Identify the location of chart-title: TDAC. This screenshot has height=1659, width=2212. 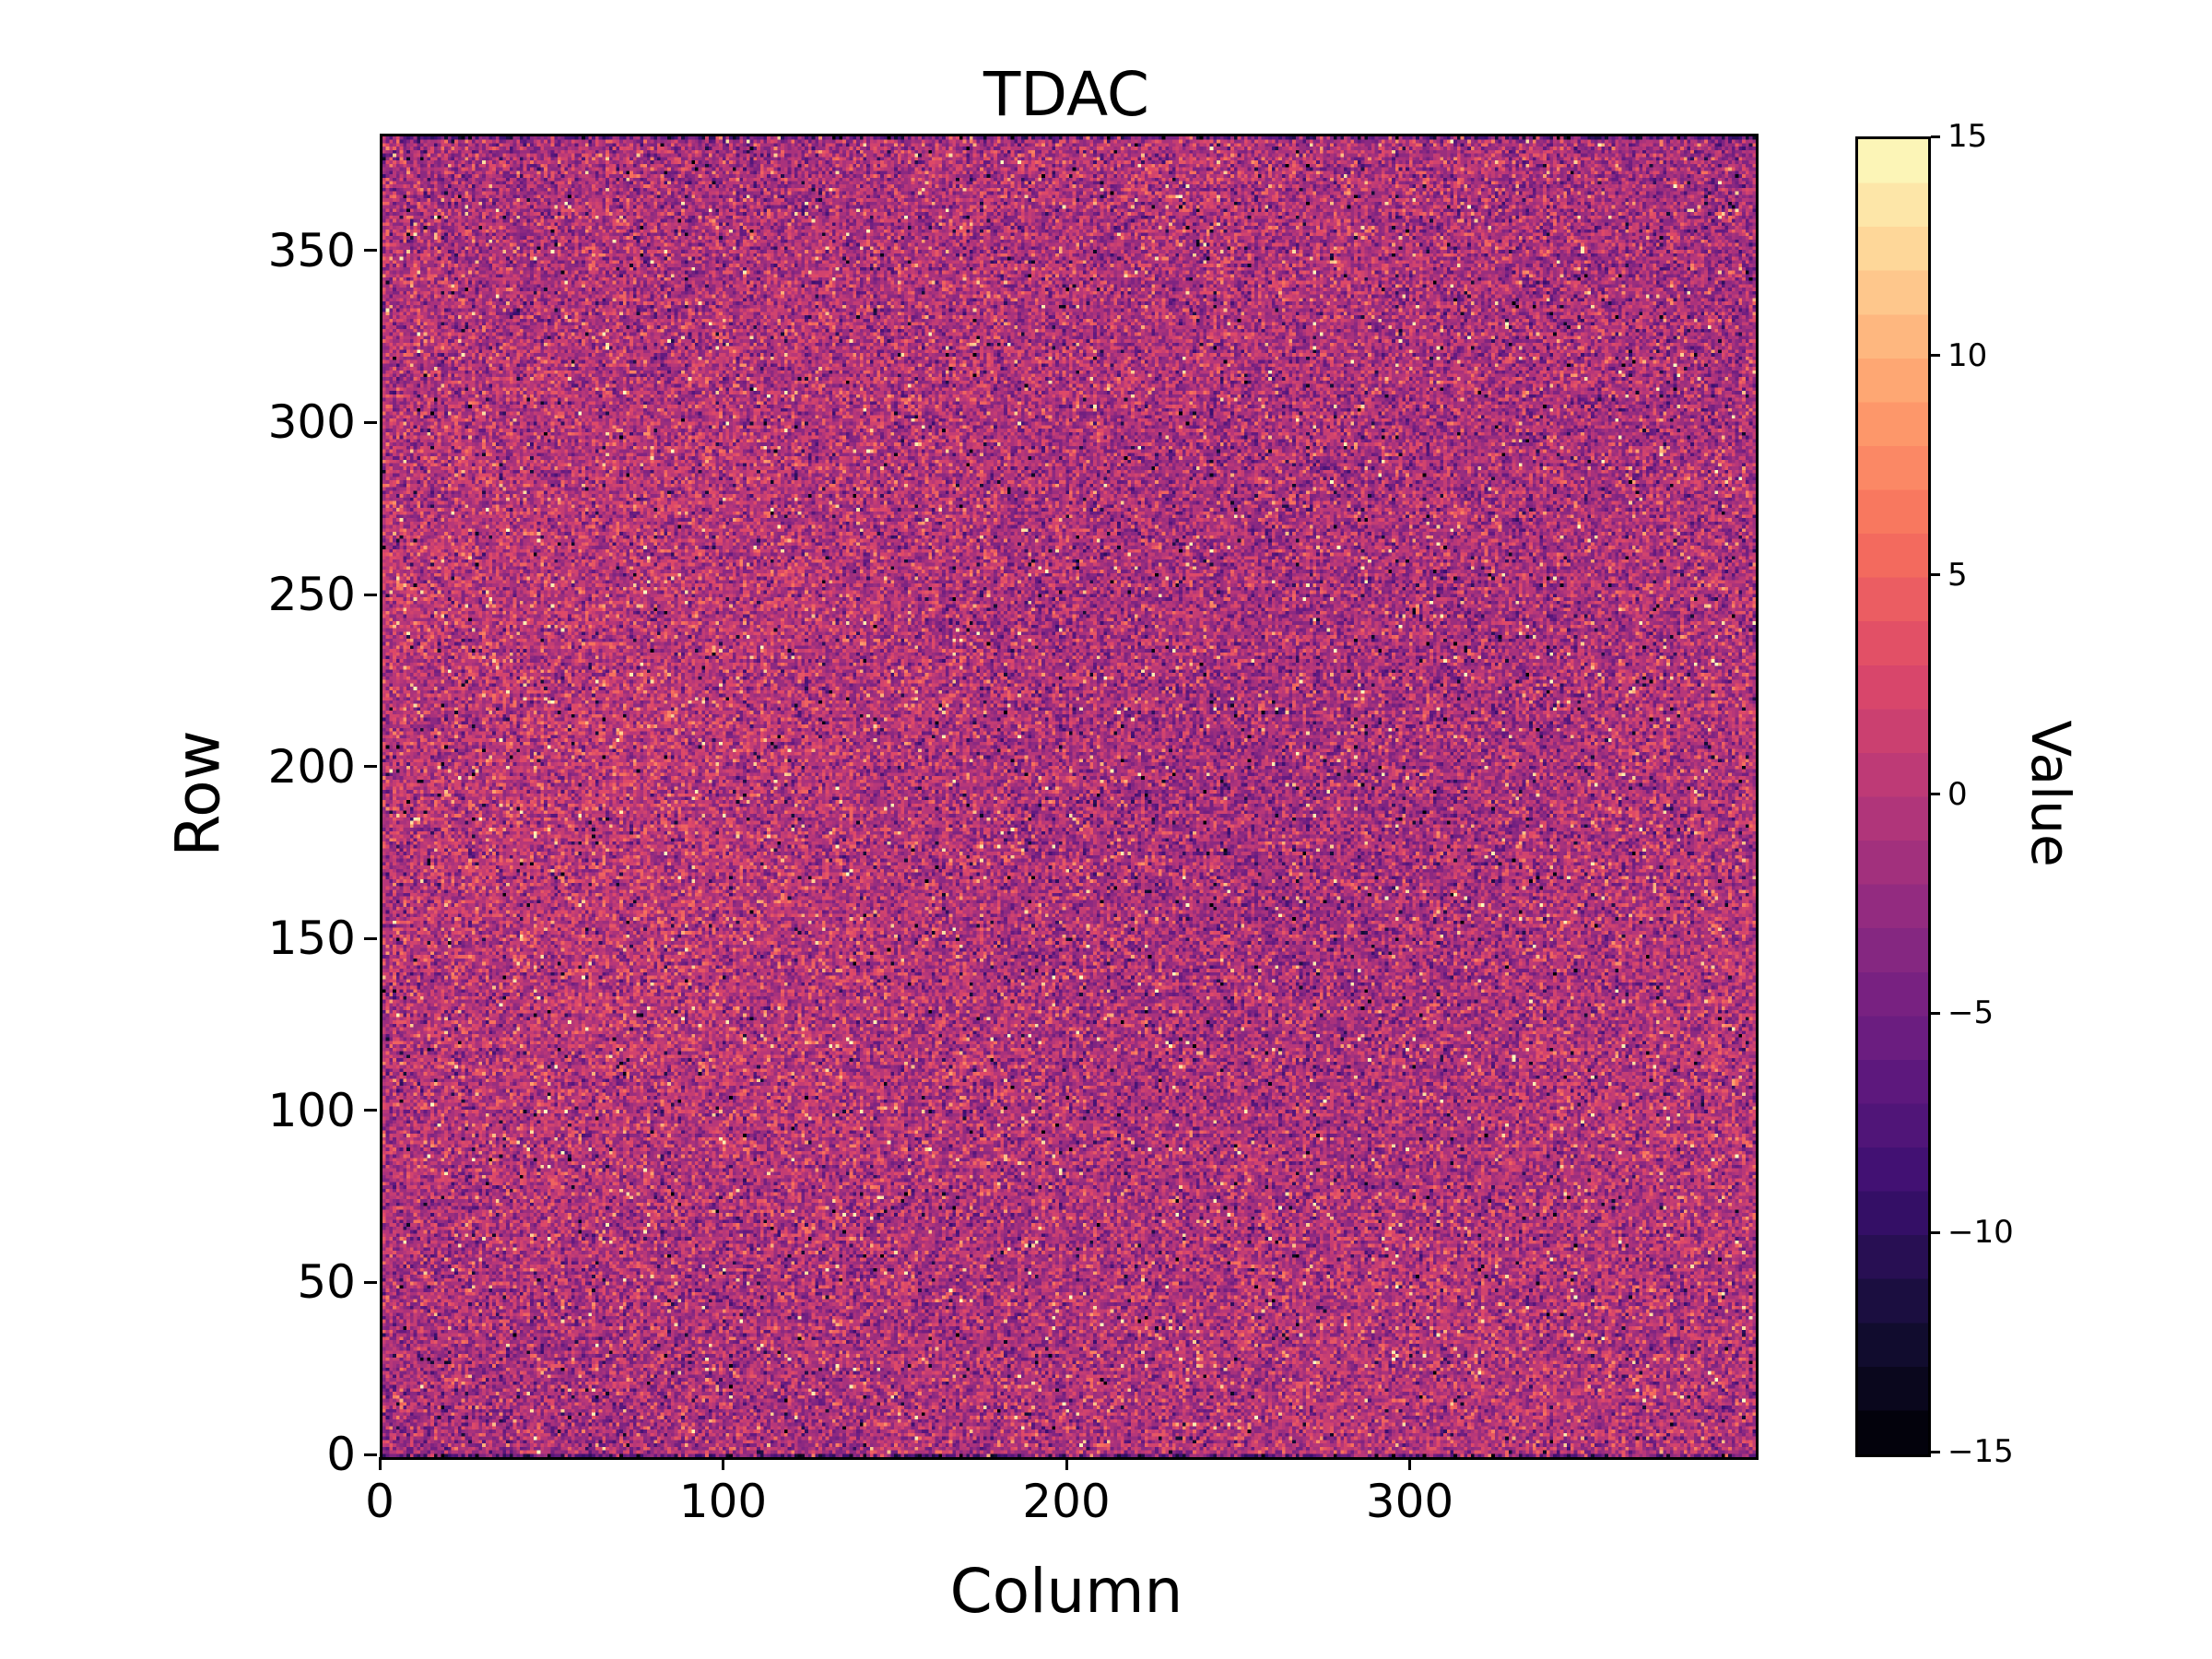
(1066, 94).